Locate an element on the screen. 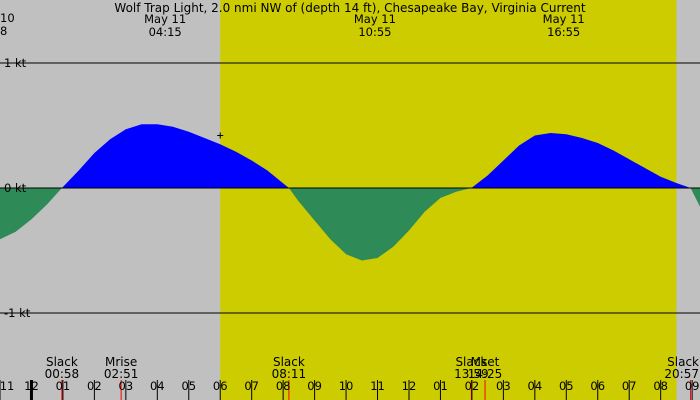 Image resolution: width=700 pixels, height=400 pixels. header-date-2: May 11 is located at coordinates (564, 19).